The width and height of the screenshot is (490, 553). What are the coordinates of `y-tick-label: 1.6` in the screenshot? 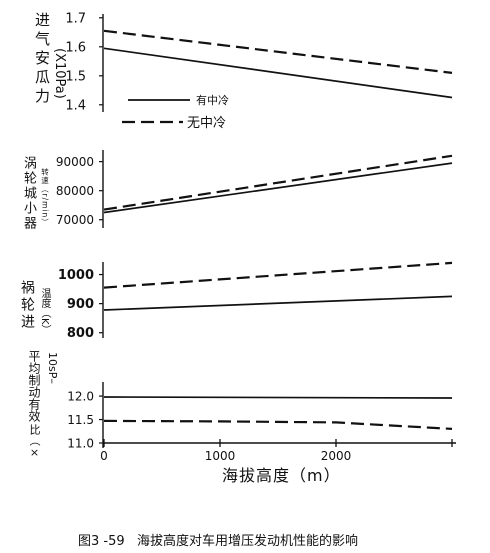 It's located at (75, 47).